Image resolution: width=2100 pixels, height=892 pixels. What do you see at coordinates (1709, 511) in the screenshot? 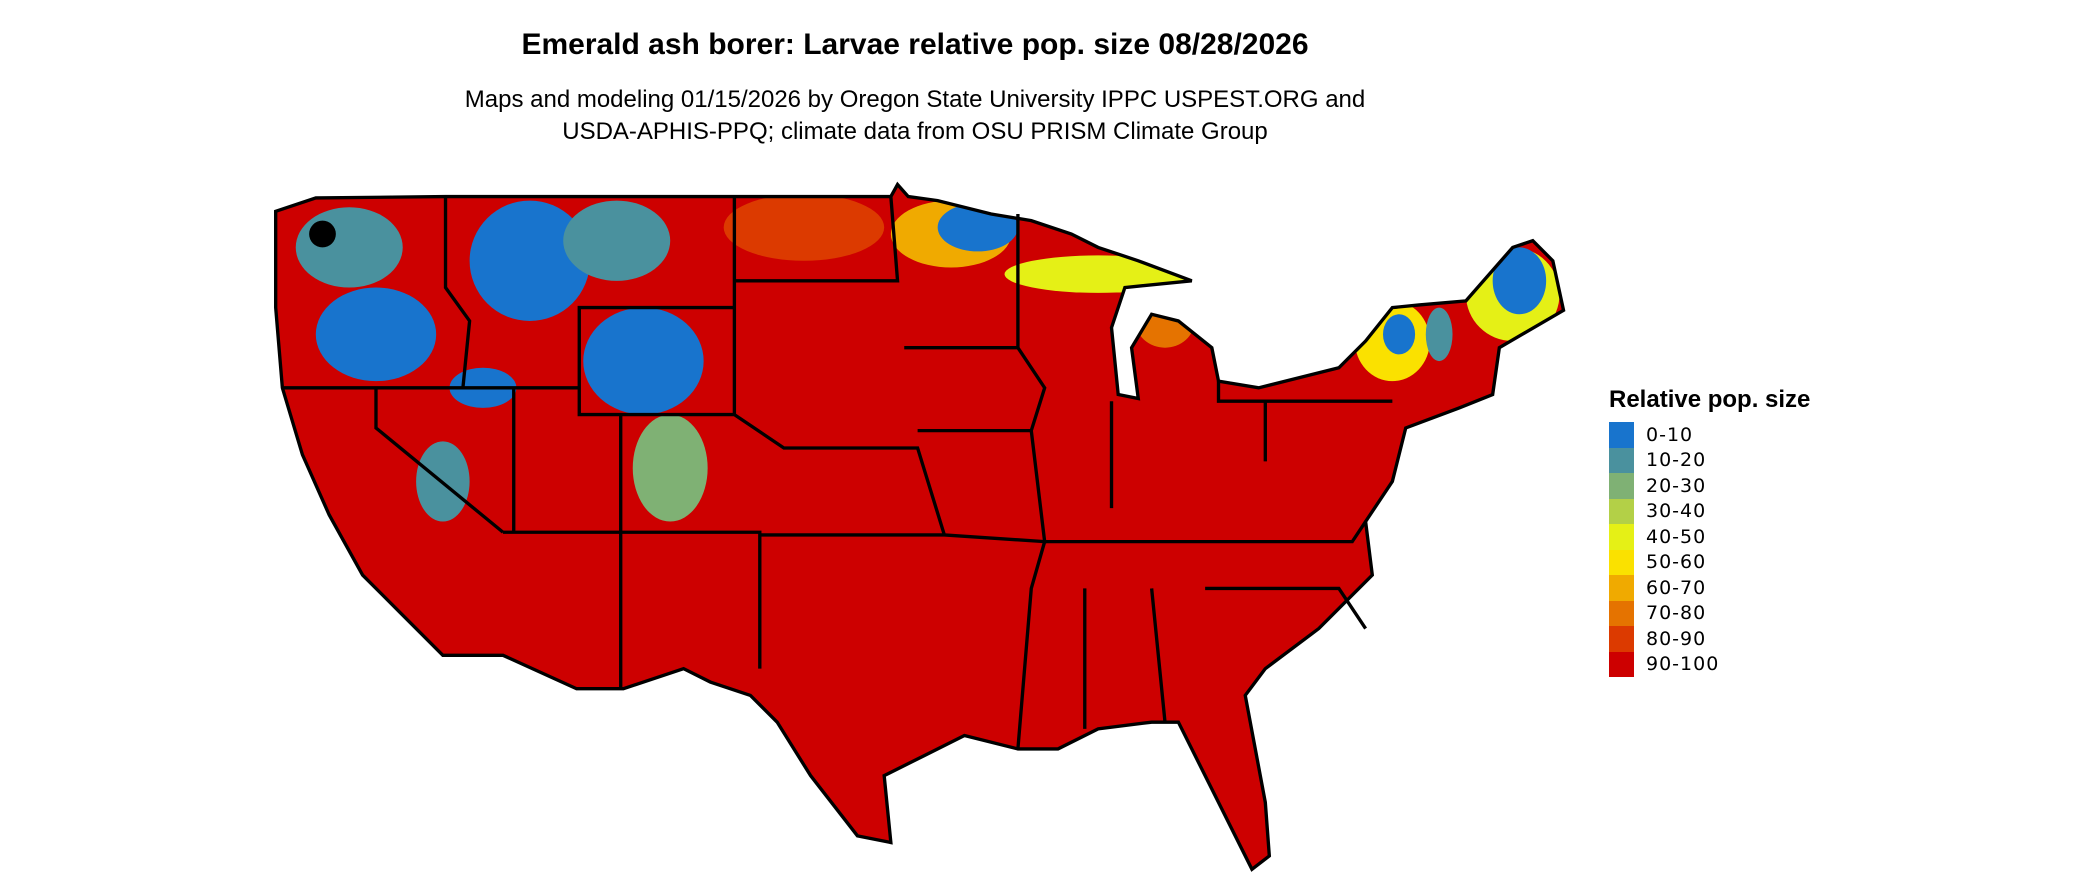
I see `legend-item: 30-40` at bounding box center [1709, 511].